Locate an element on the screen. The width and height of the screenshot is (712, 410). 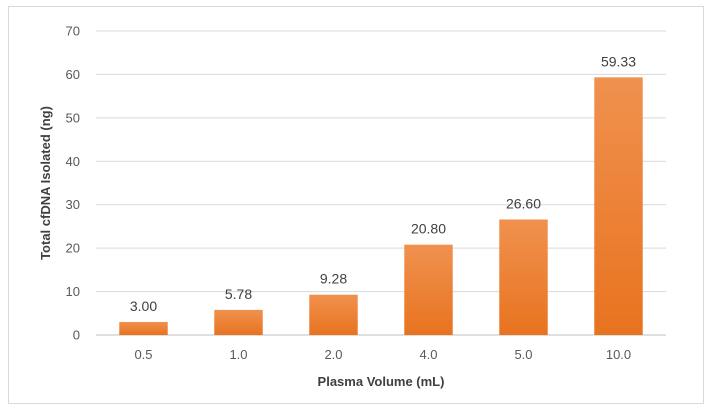
y-tick-label: 30 is located at coordinates (73, 204).